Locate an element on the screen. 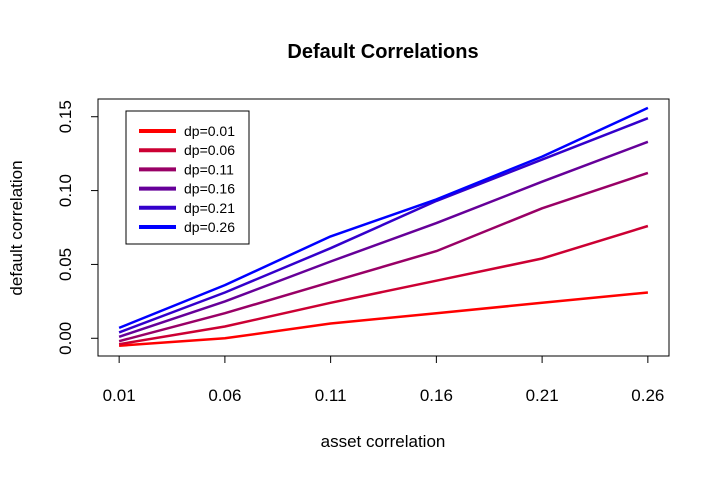 The width and height of the screenshot is (720, 480). y-tick-label: 0.05 is located at coordinates (65, 264).